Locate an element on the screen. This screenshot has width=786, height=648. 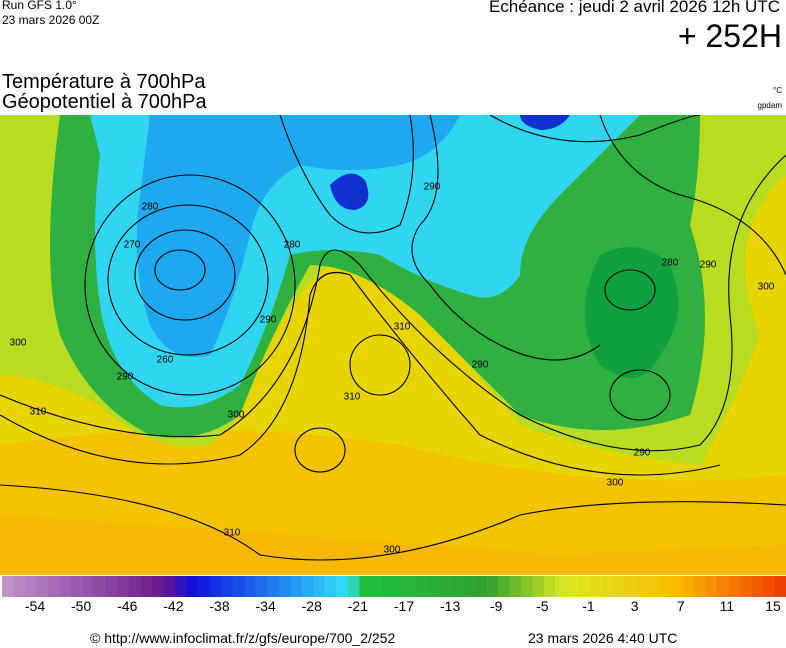
unit-geo: gpdam is located at coordinates (769, 105).